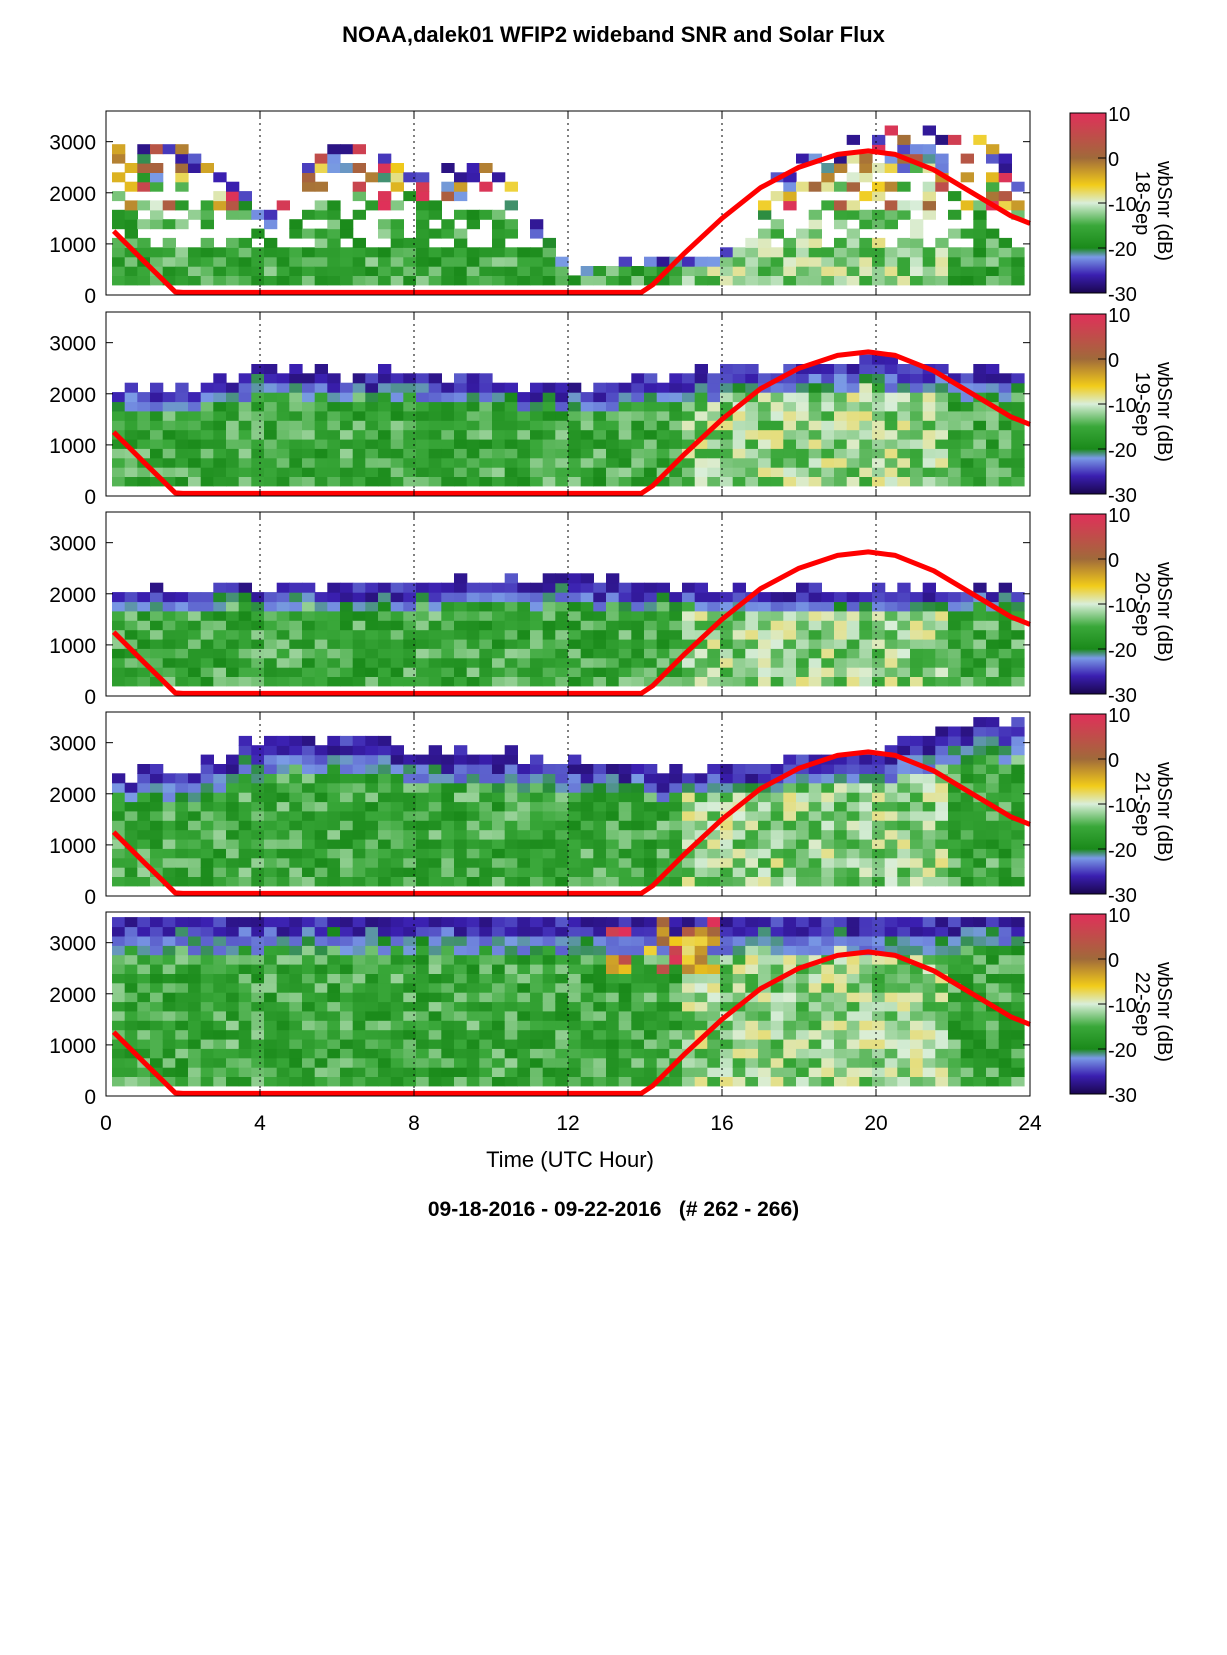 The width and height of the screenshot is (1227, 1655). Describe the element at coordinates (1122, 651) in the screenshot. I see `colorbar-tick-label: -20` at that location.